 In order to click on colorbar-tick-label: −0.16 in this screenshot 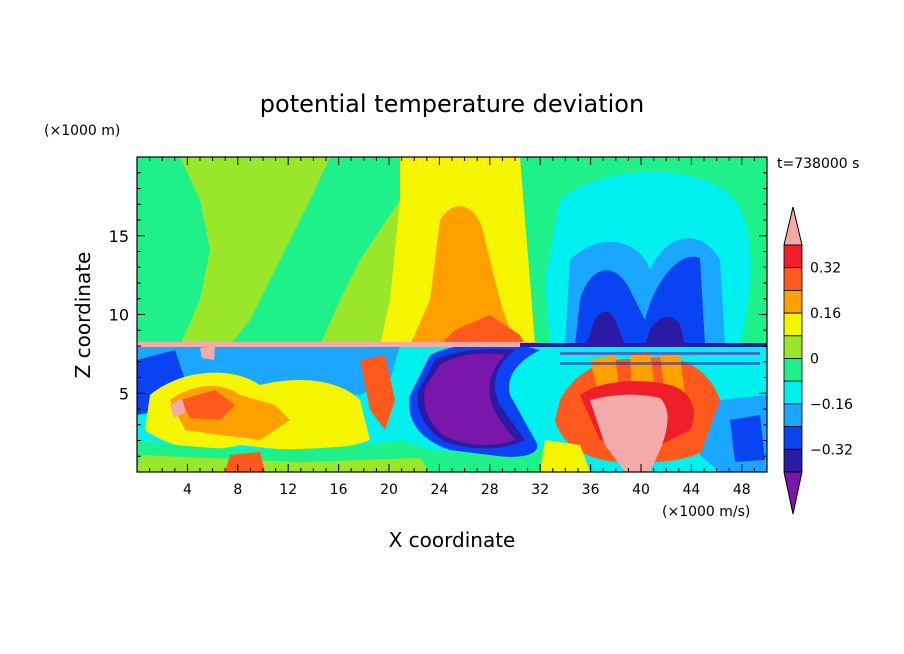, I will do `click(831, 405)`.